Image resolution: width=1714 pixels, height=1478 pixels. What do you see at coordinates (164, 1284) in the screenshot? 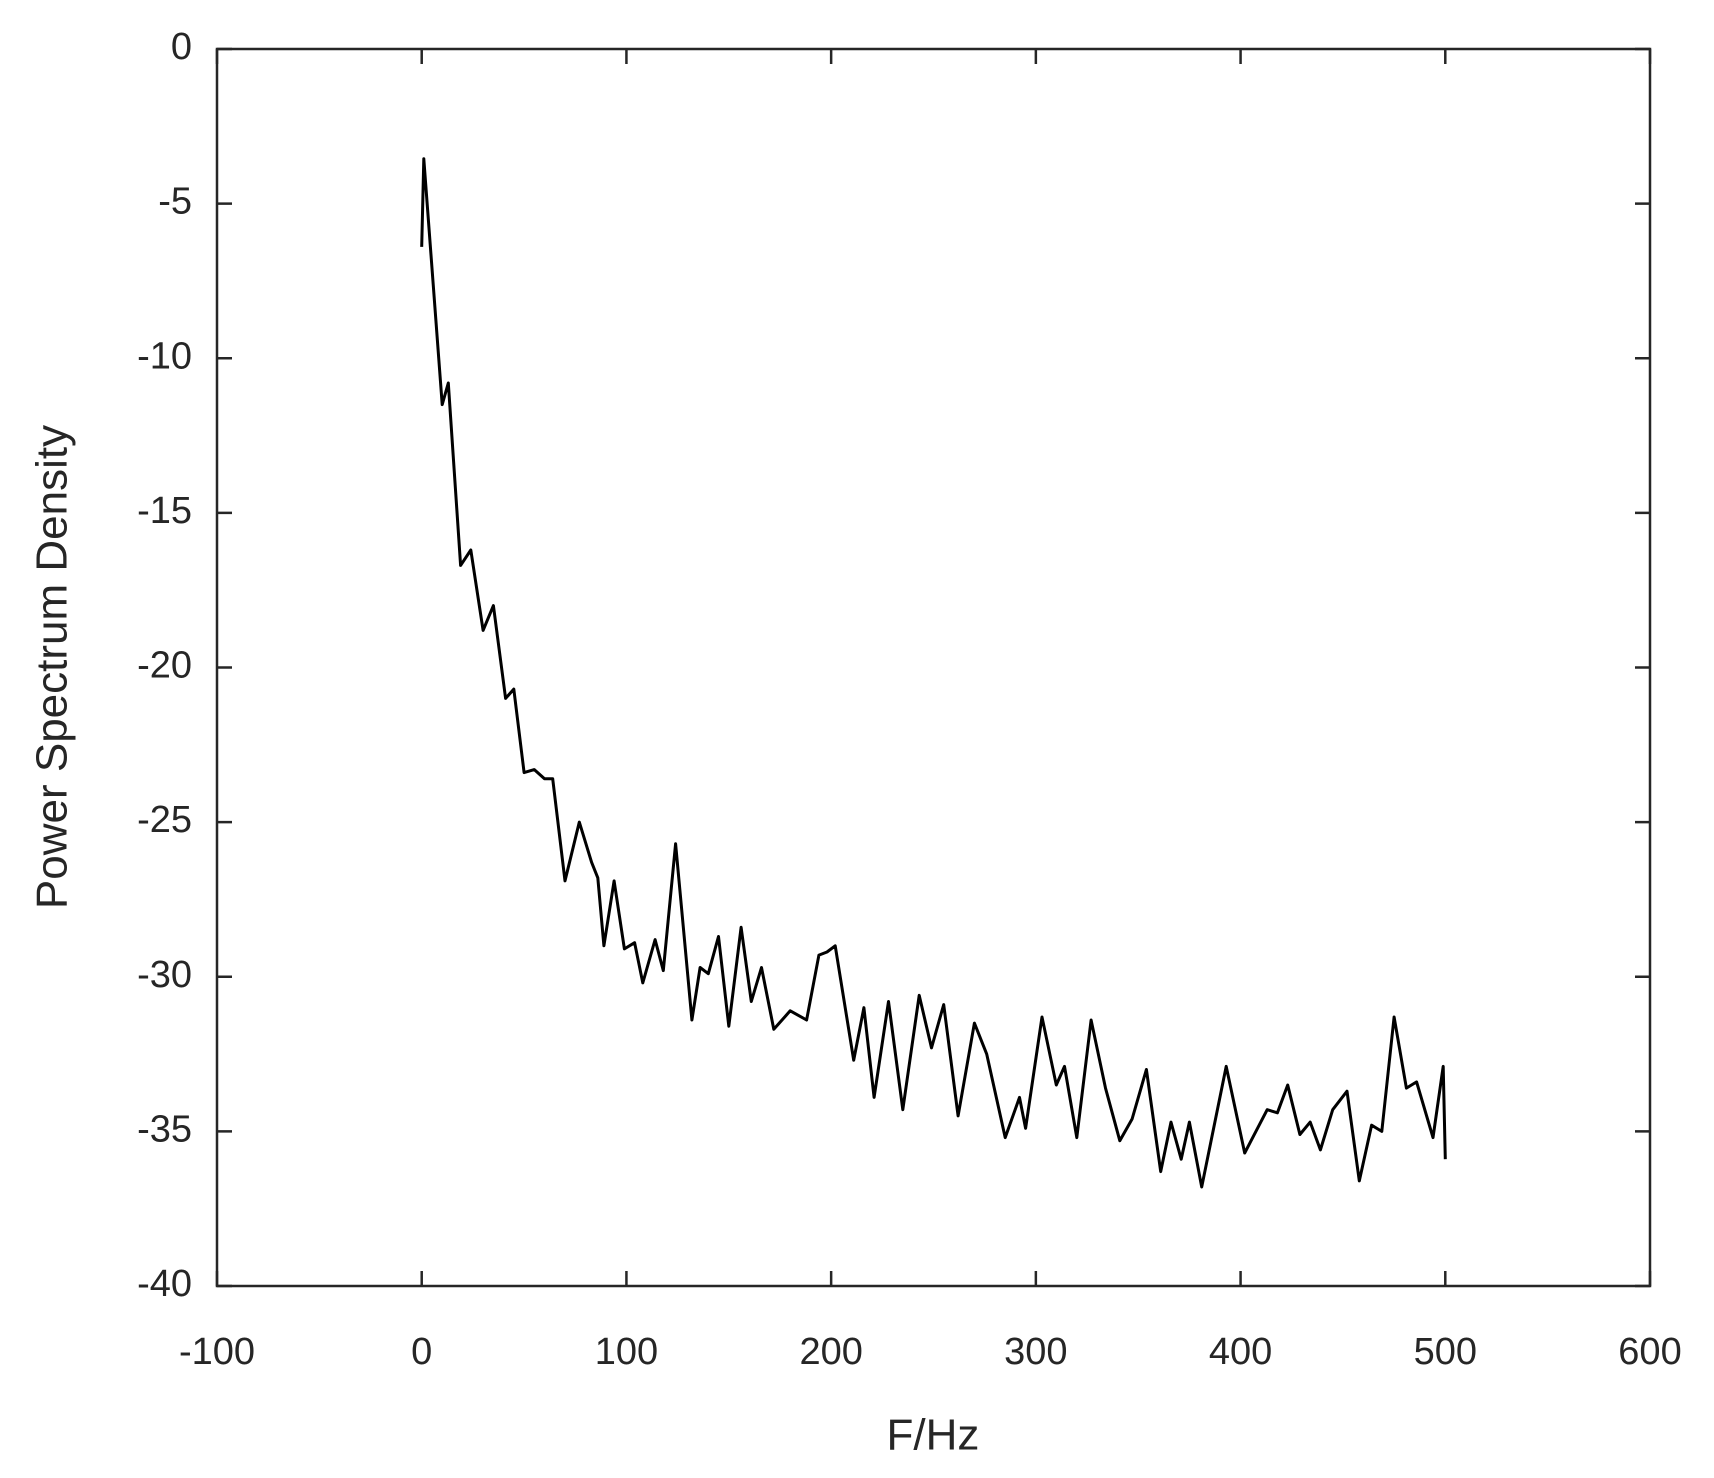
I see `y-tick-label: -40` at bounding box center [164, 1284].